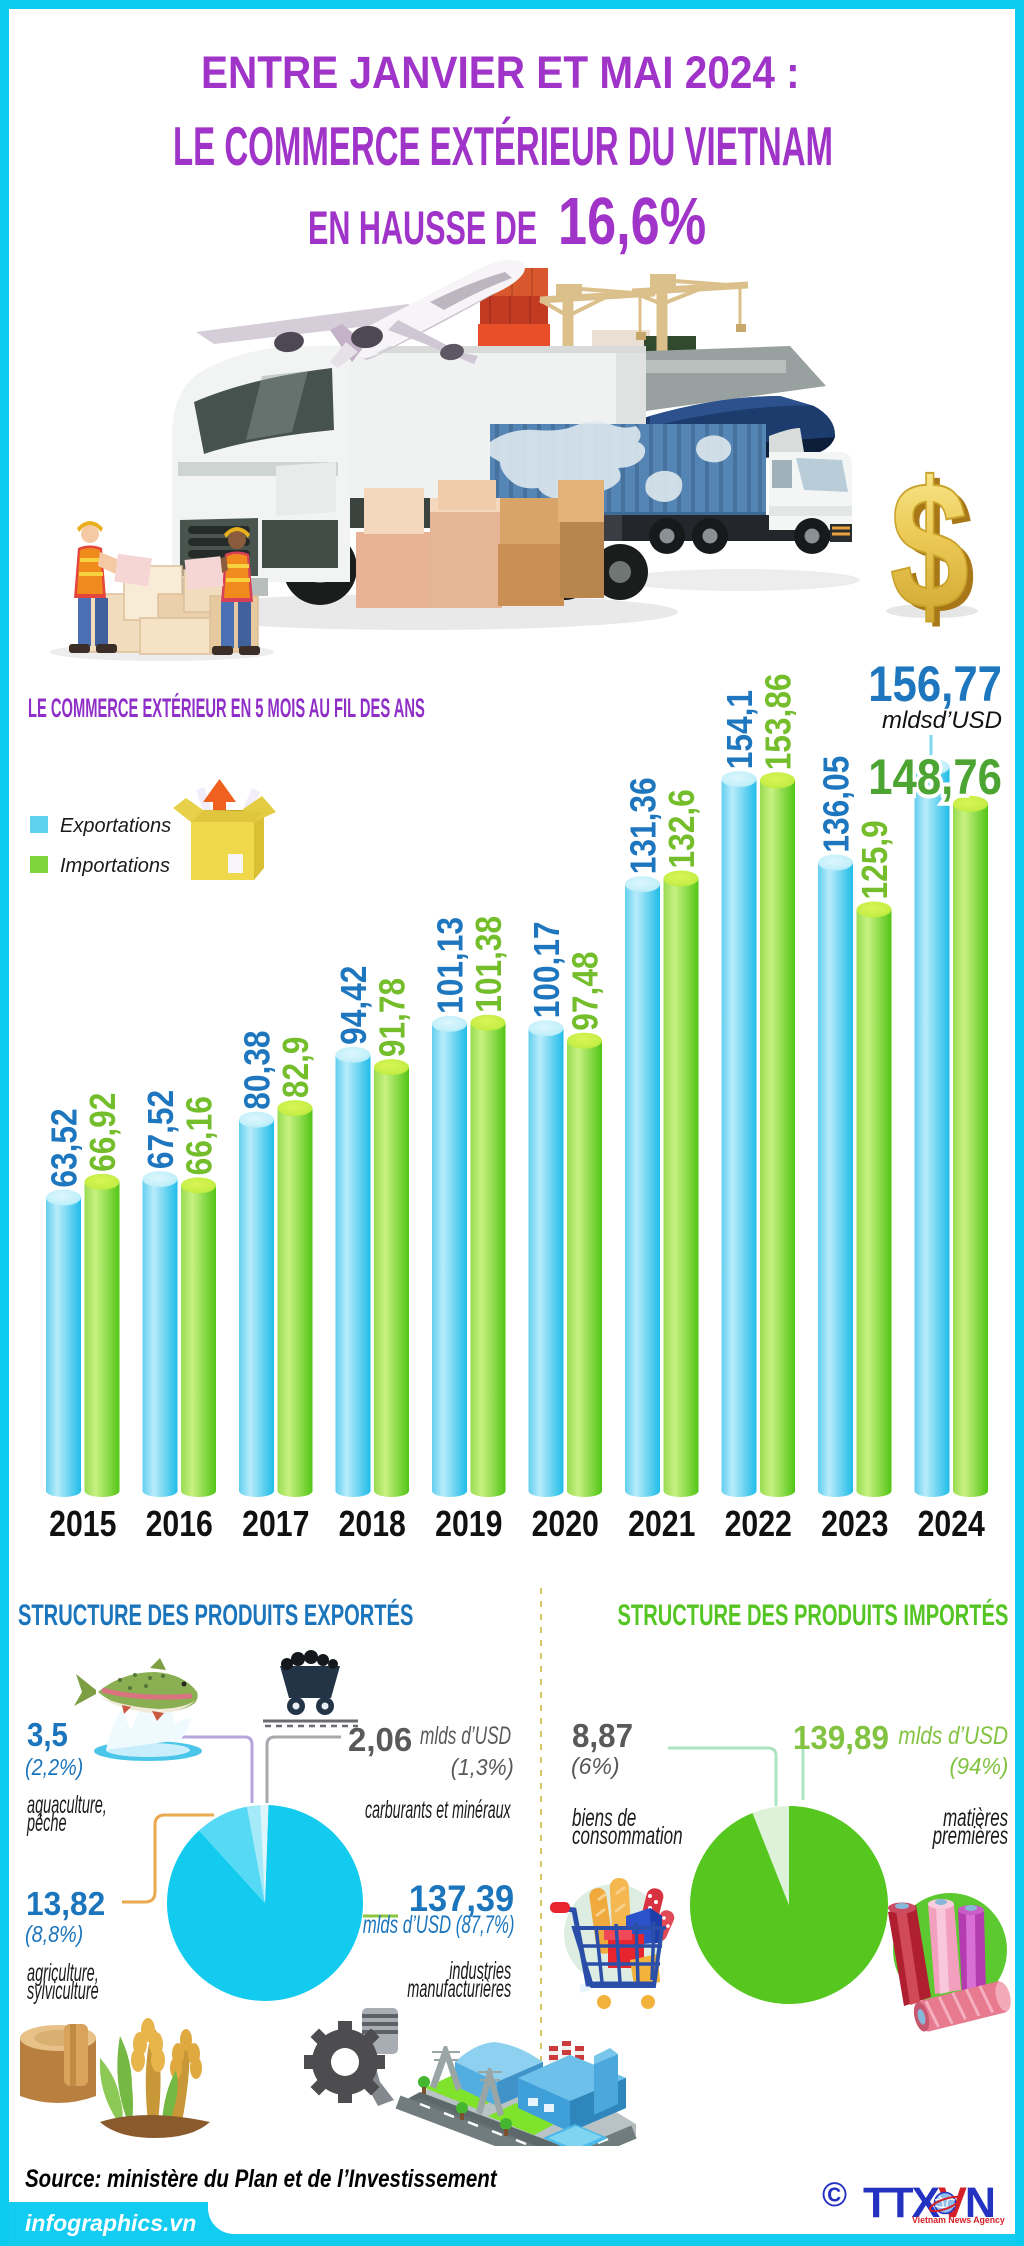  I want to click on svg-text: 2023, so click(854, 1522).